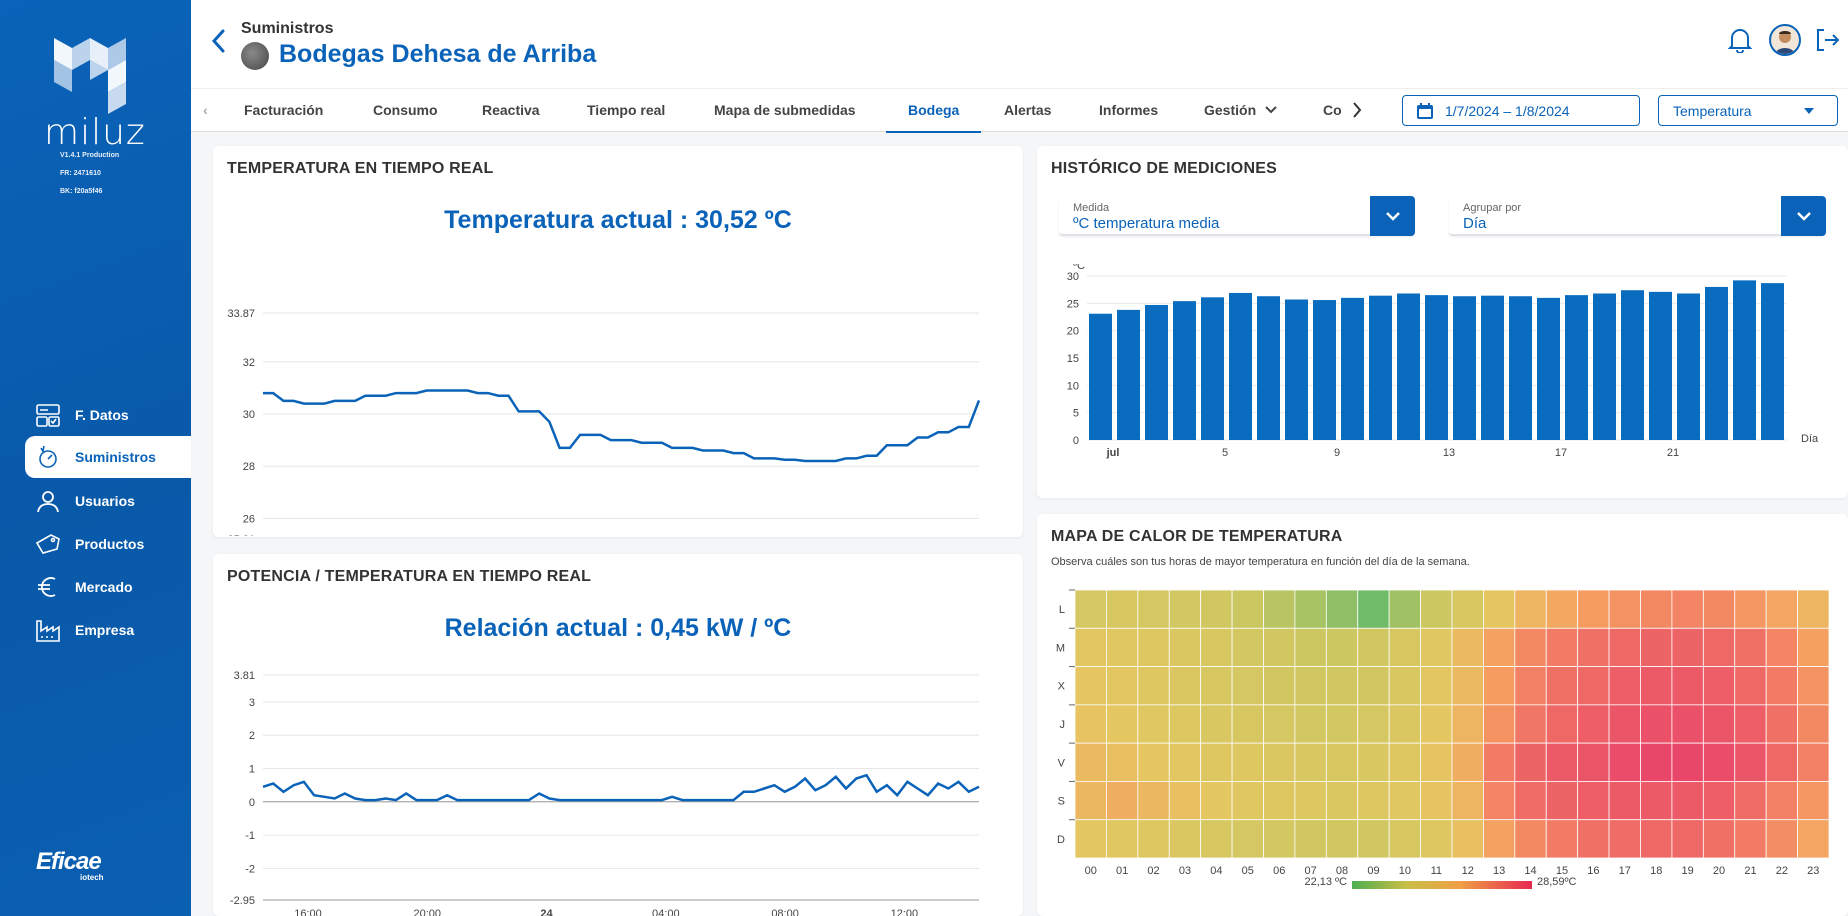 The width and height of the screenshot is (1848, 916). I want to click on group-by-select: Agrupar por Día, so click(1637, 216).